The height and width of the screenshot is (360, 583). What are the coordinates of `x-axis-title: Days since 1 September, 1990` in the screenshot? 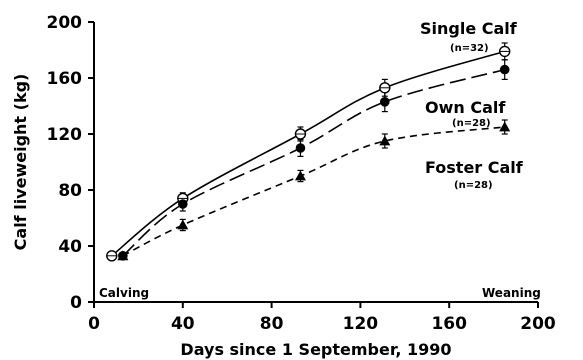 It's located at (315, 349).